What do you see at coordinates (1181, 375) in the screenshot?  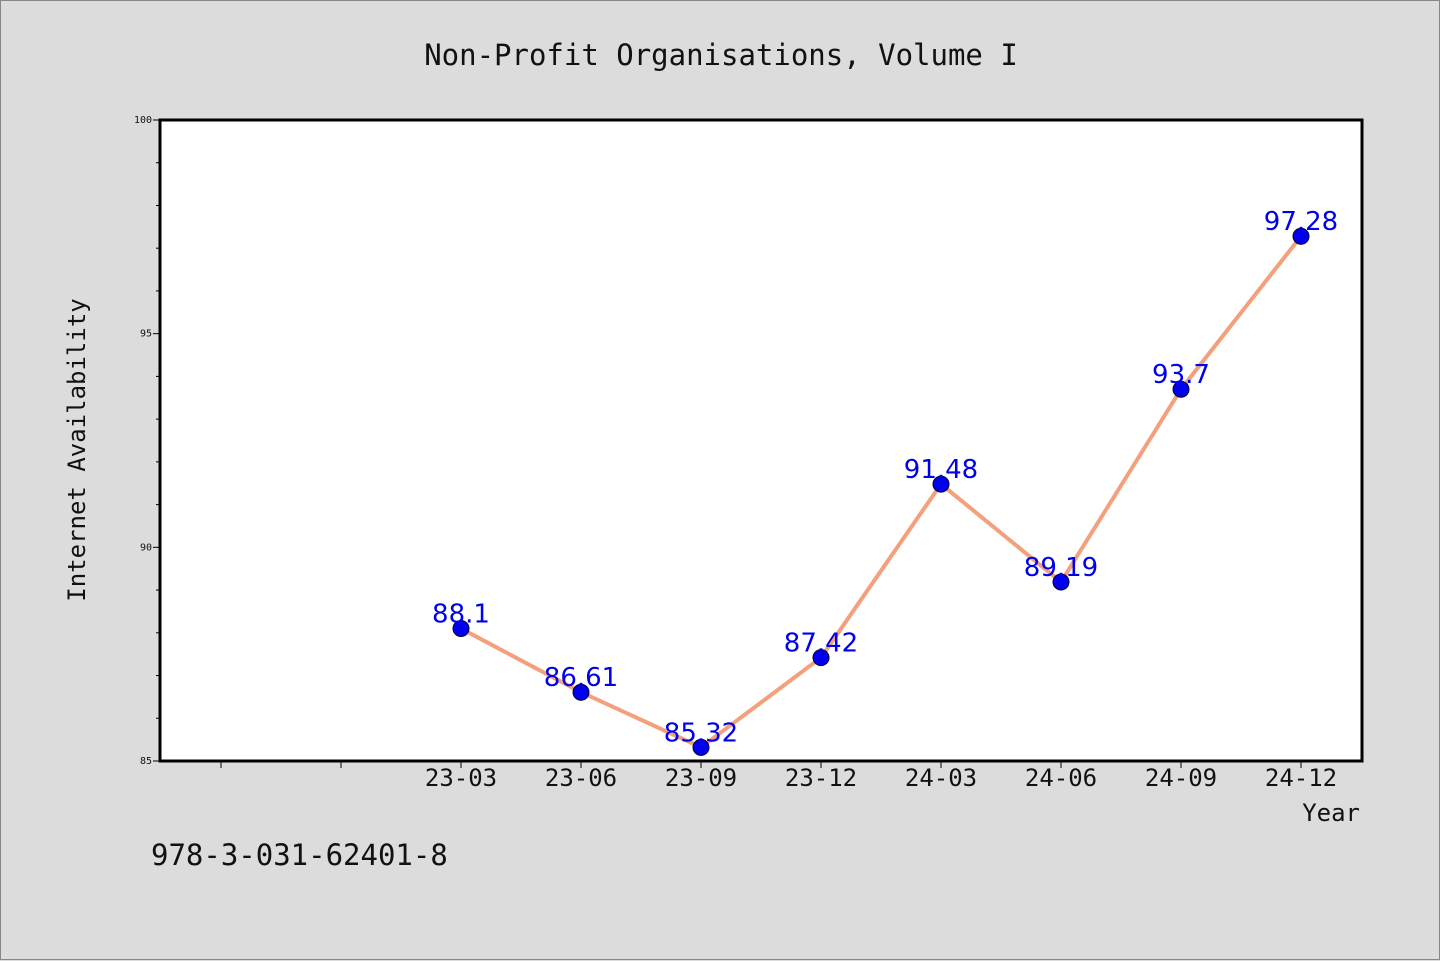 I see `data-label: 93.7` at bounding box center [1181, 375].